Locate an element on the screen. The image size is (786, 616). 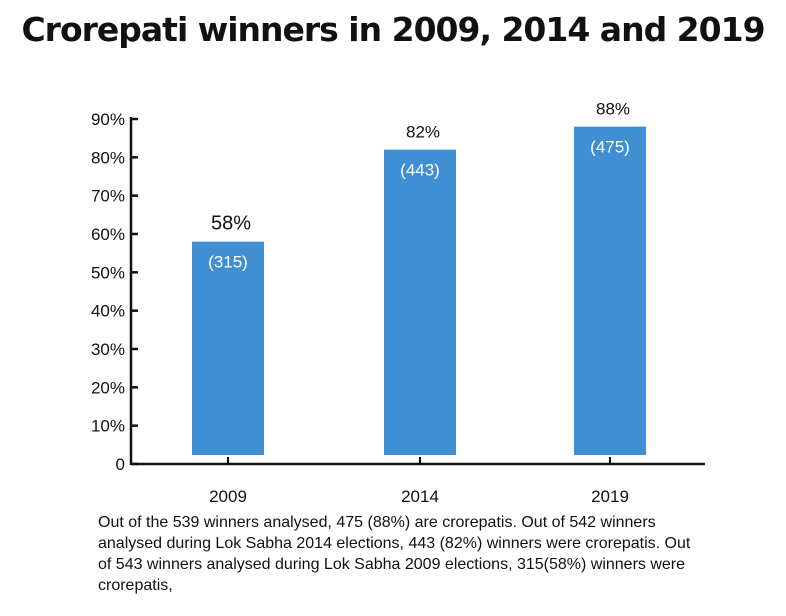
y-tick-label: 90% is located at coordinates (108, 119).